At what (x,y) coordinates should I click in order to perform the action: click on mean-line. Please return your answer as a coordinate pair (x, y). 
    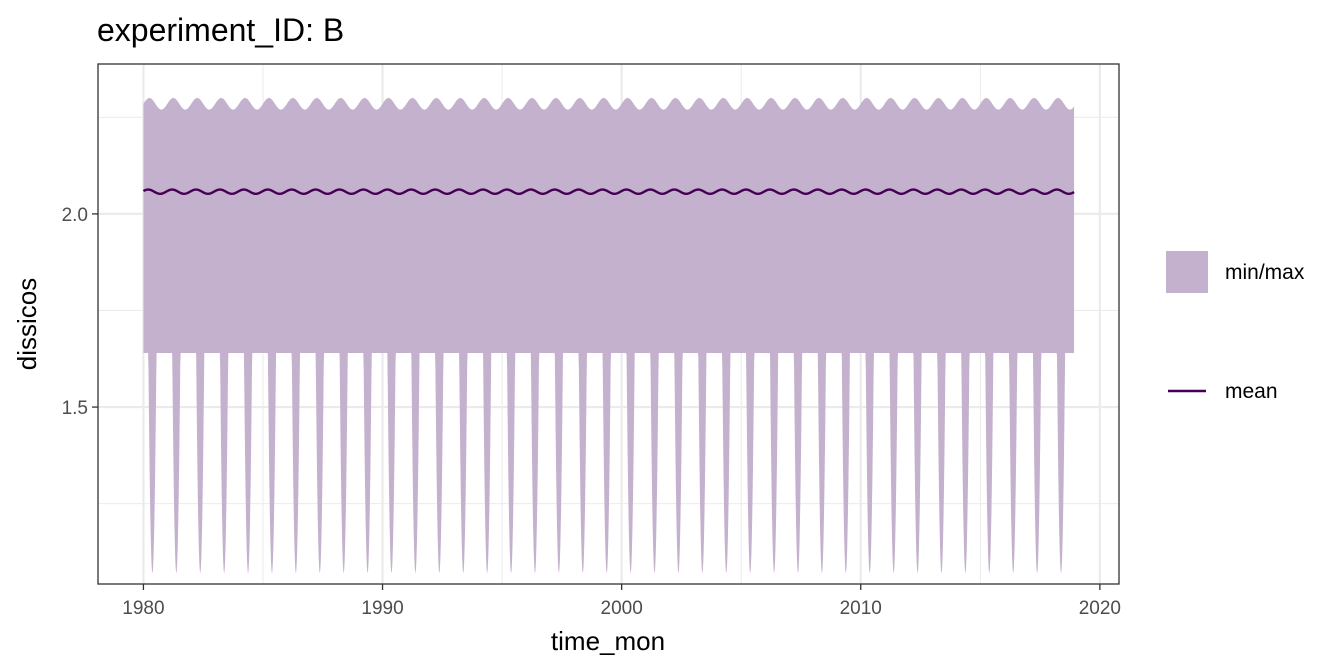
    Looking at the image, I should click on (608, 192).